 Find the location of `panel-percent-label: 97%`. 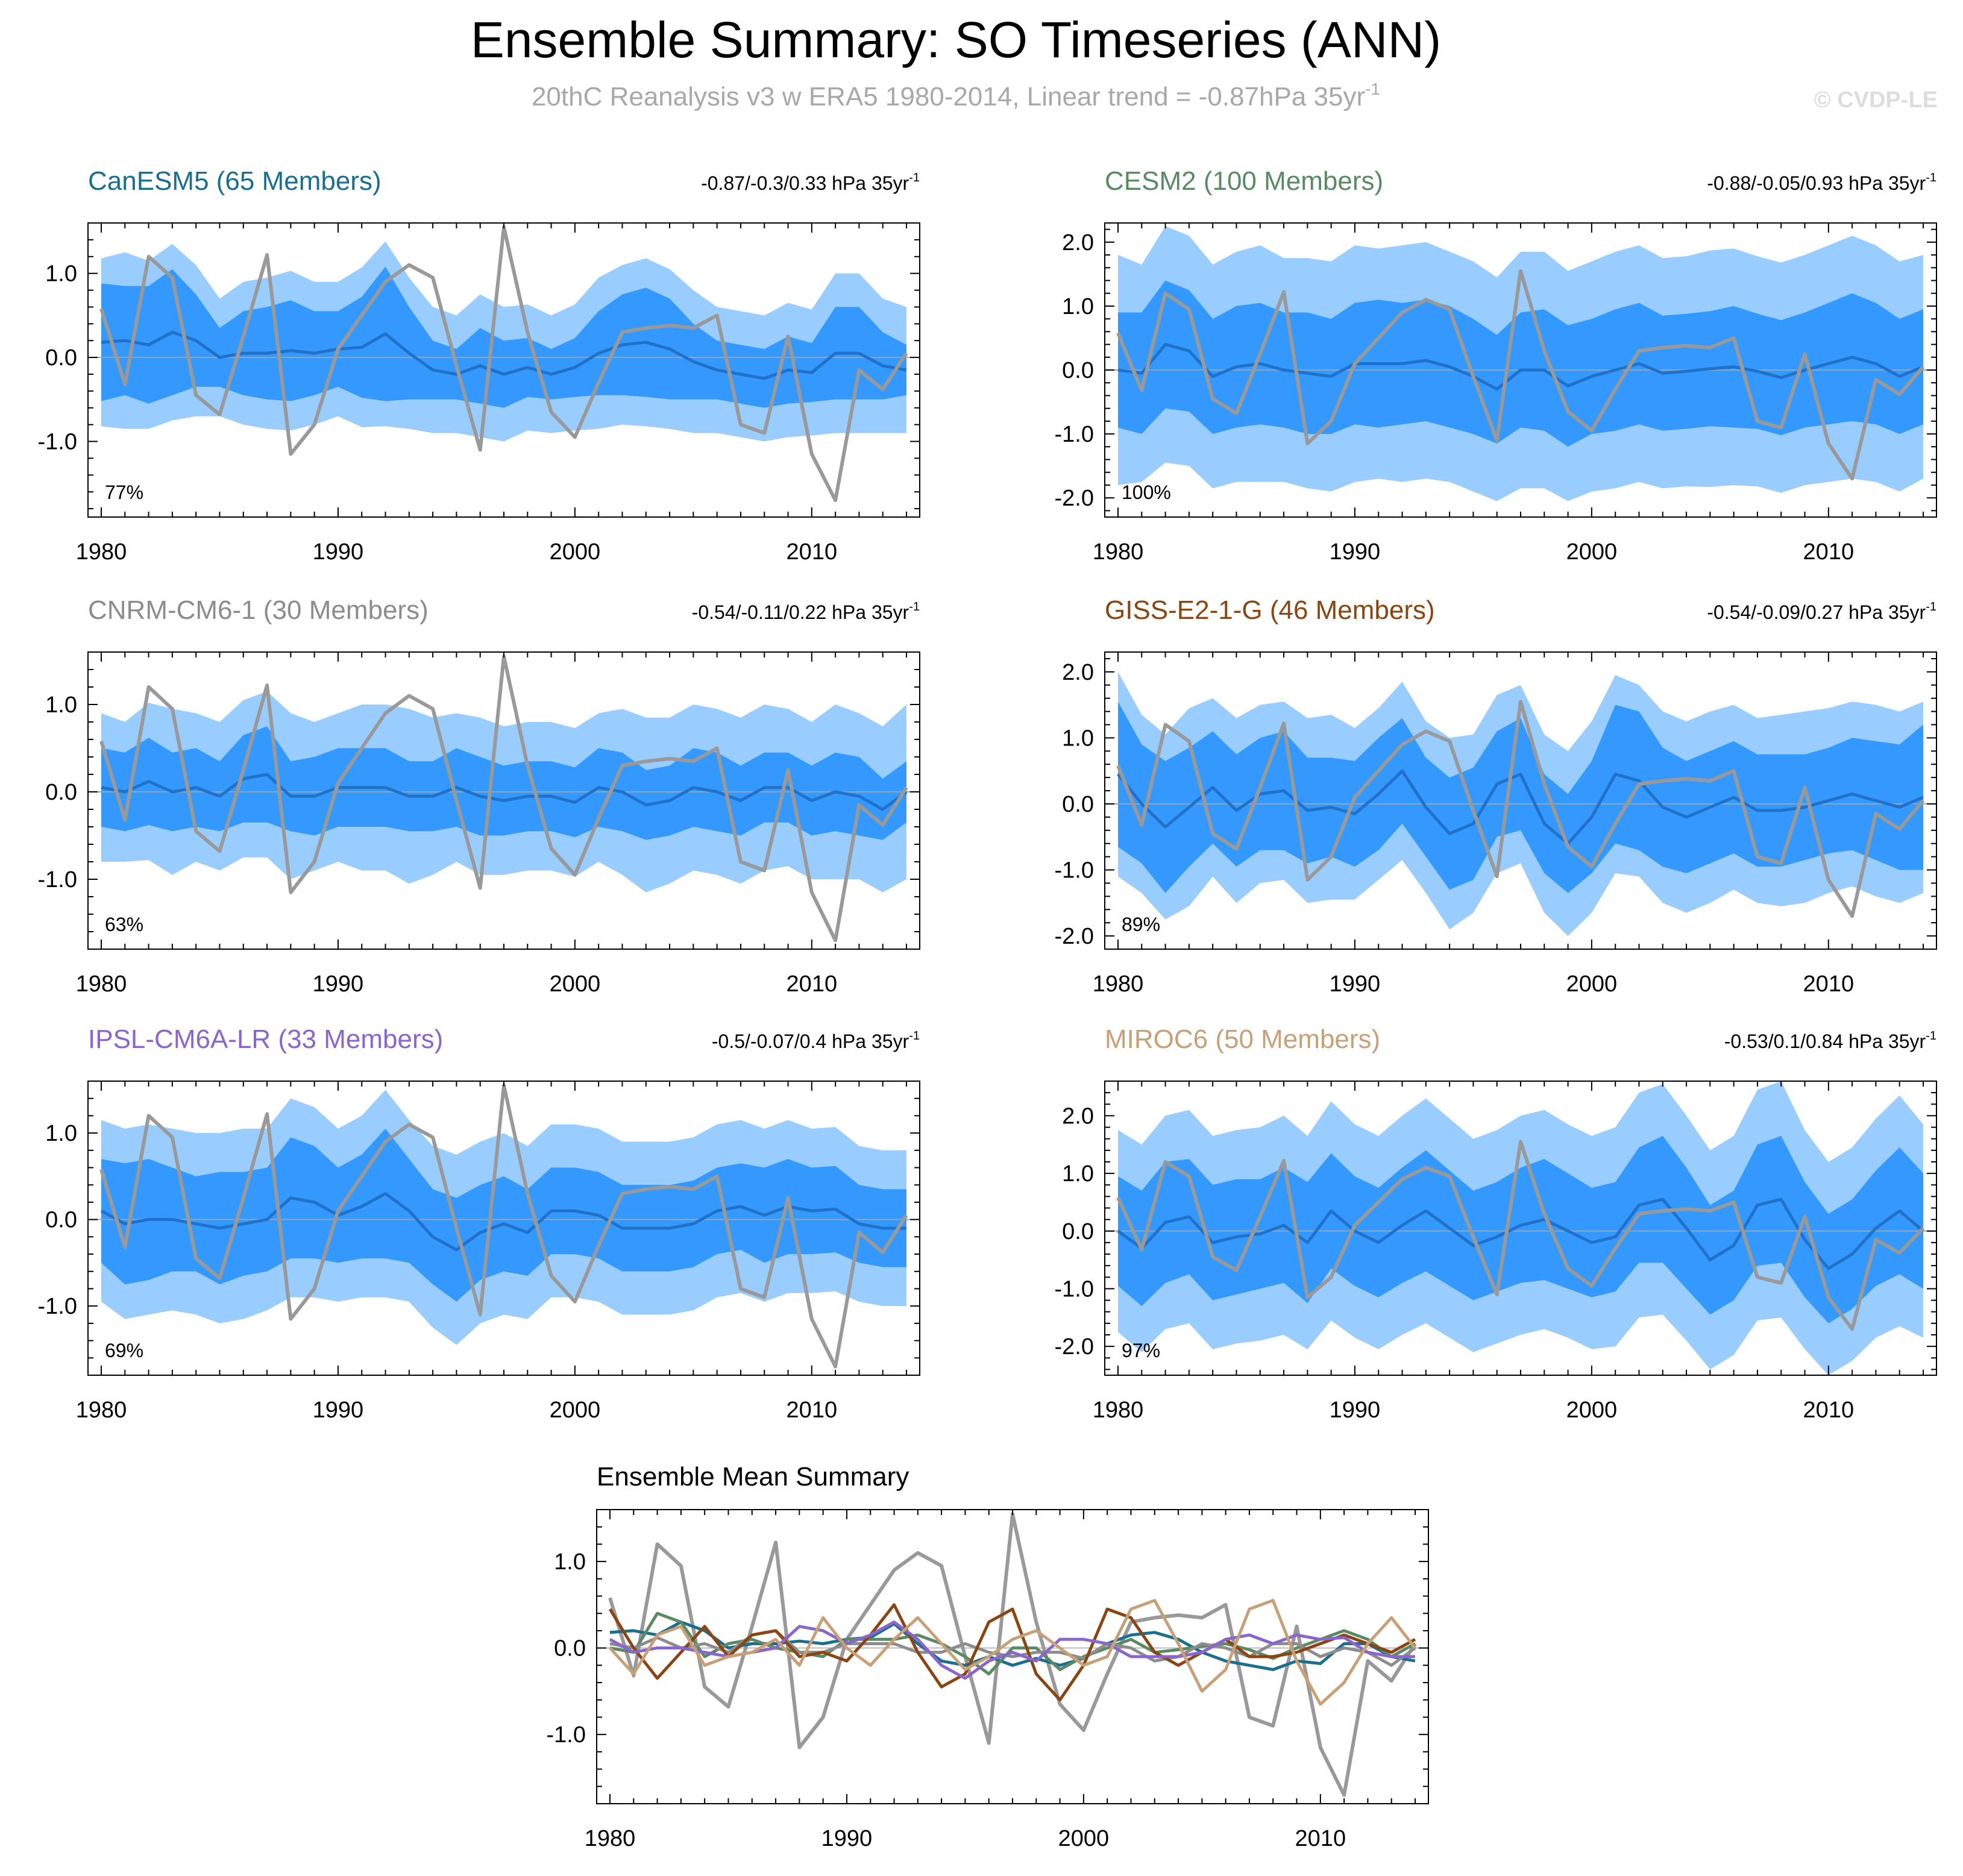

panel-percent-label: 97% is located at coordinates (1141, 1350).